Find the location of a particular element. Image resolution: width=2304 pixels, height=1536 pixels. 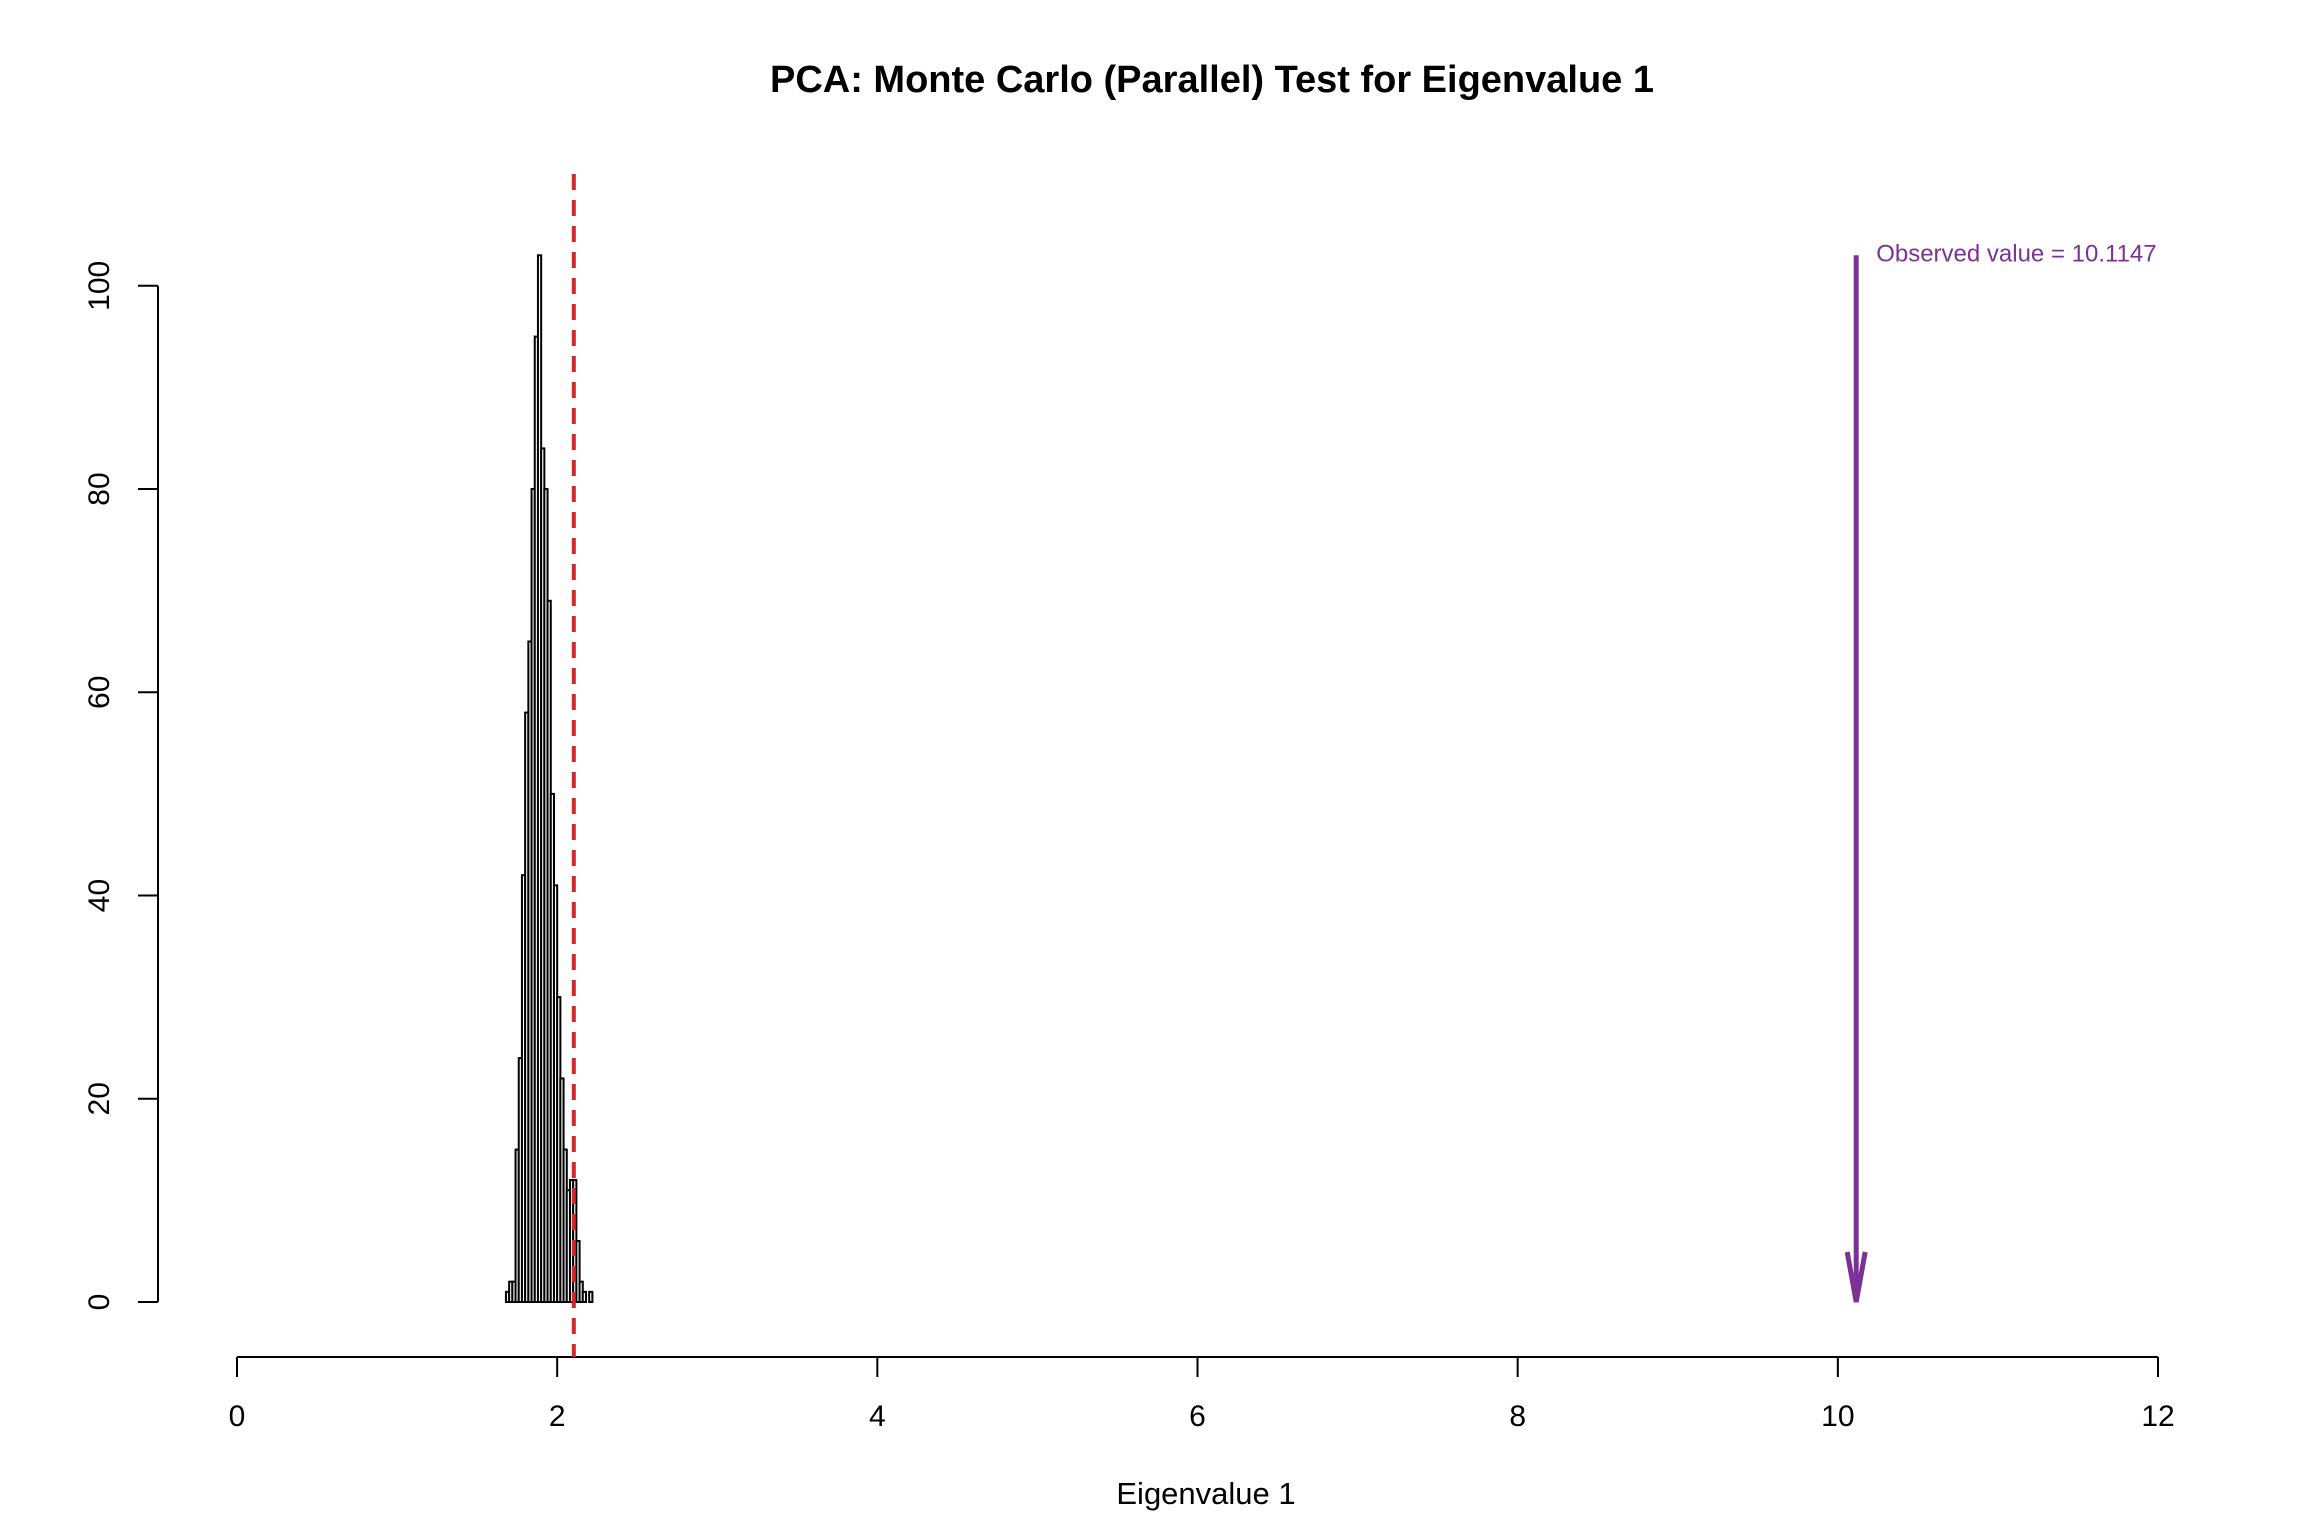

x-tick-label: 0 is located at coordinates (237, 1416).